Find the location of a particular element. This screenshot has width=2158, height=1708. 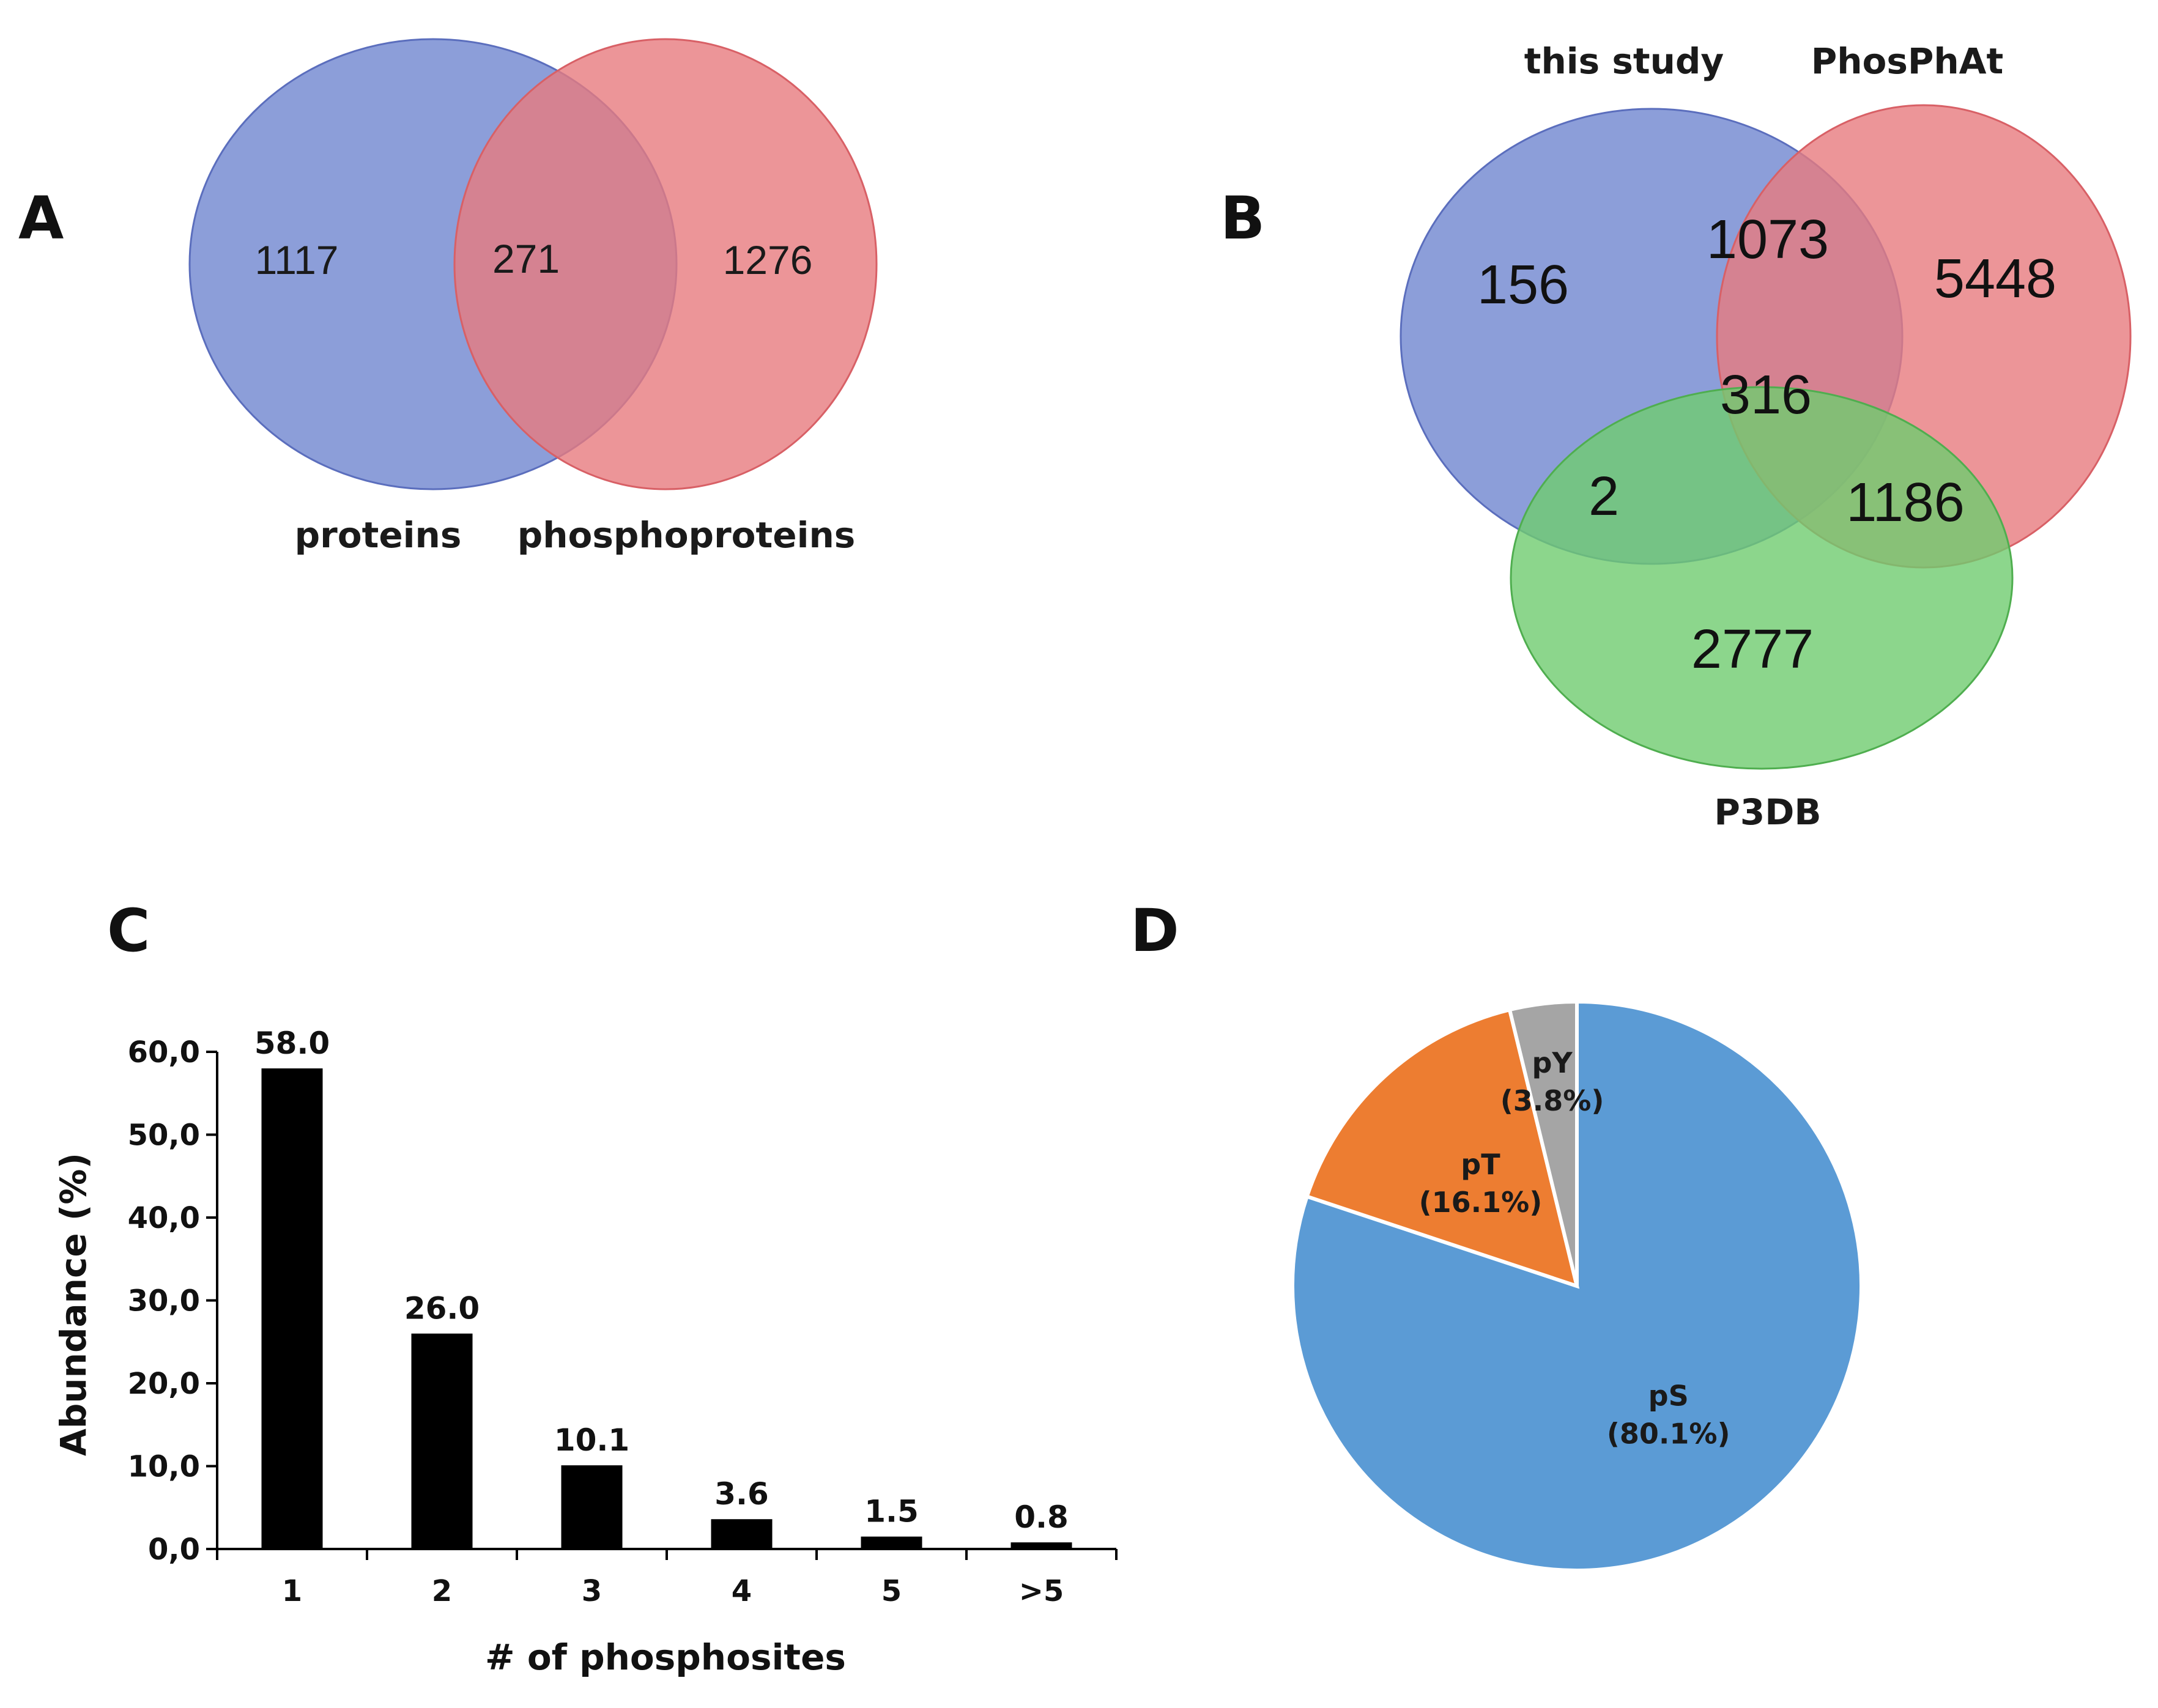

venn-b-count-p3db-only: 2777 is located at coordinates (1752, 650).